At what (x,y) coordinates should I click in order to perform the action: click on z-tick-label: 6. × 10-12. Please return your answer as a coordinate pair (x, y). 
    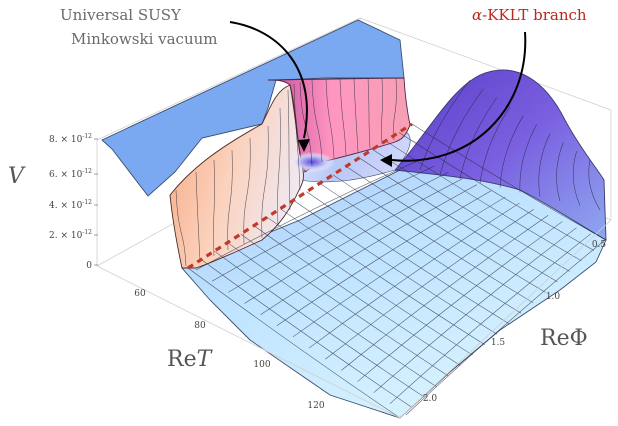
    Looking at the image, I should click on (70, 174).